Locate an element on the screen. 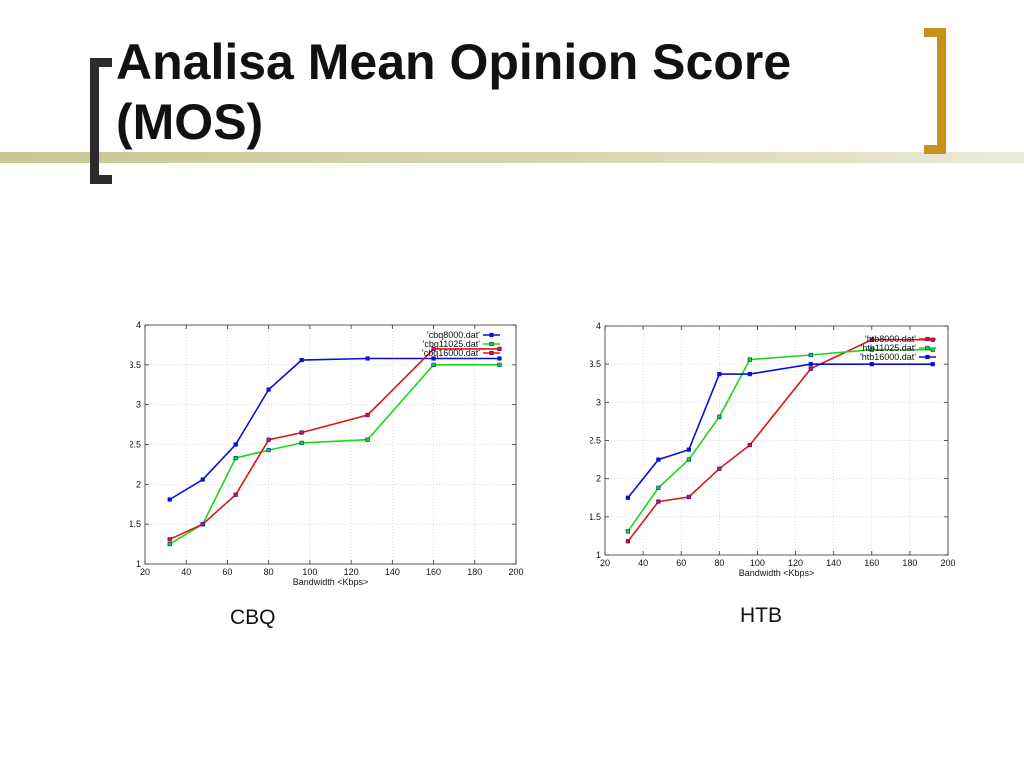  htb-ytick-label-3: 2.5 is located at coordinates (595, 441).